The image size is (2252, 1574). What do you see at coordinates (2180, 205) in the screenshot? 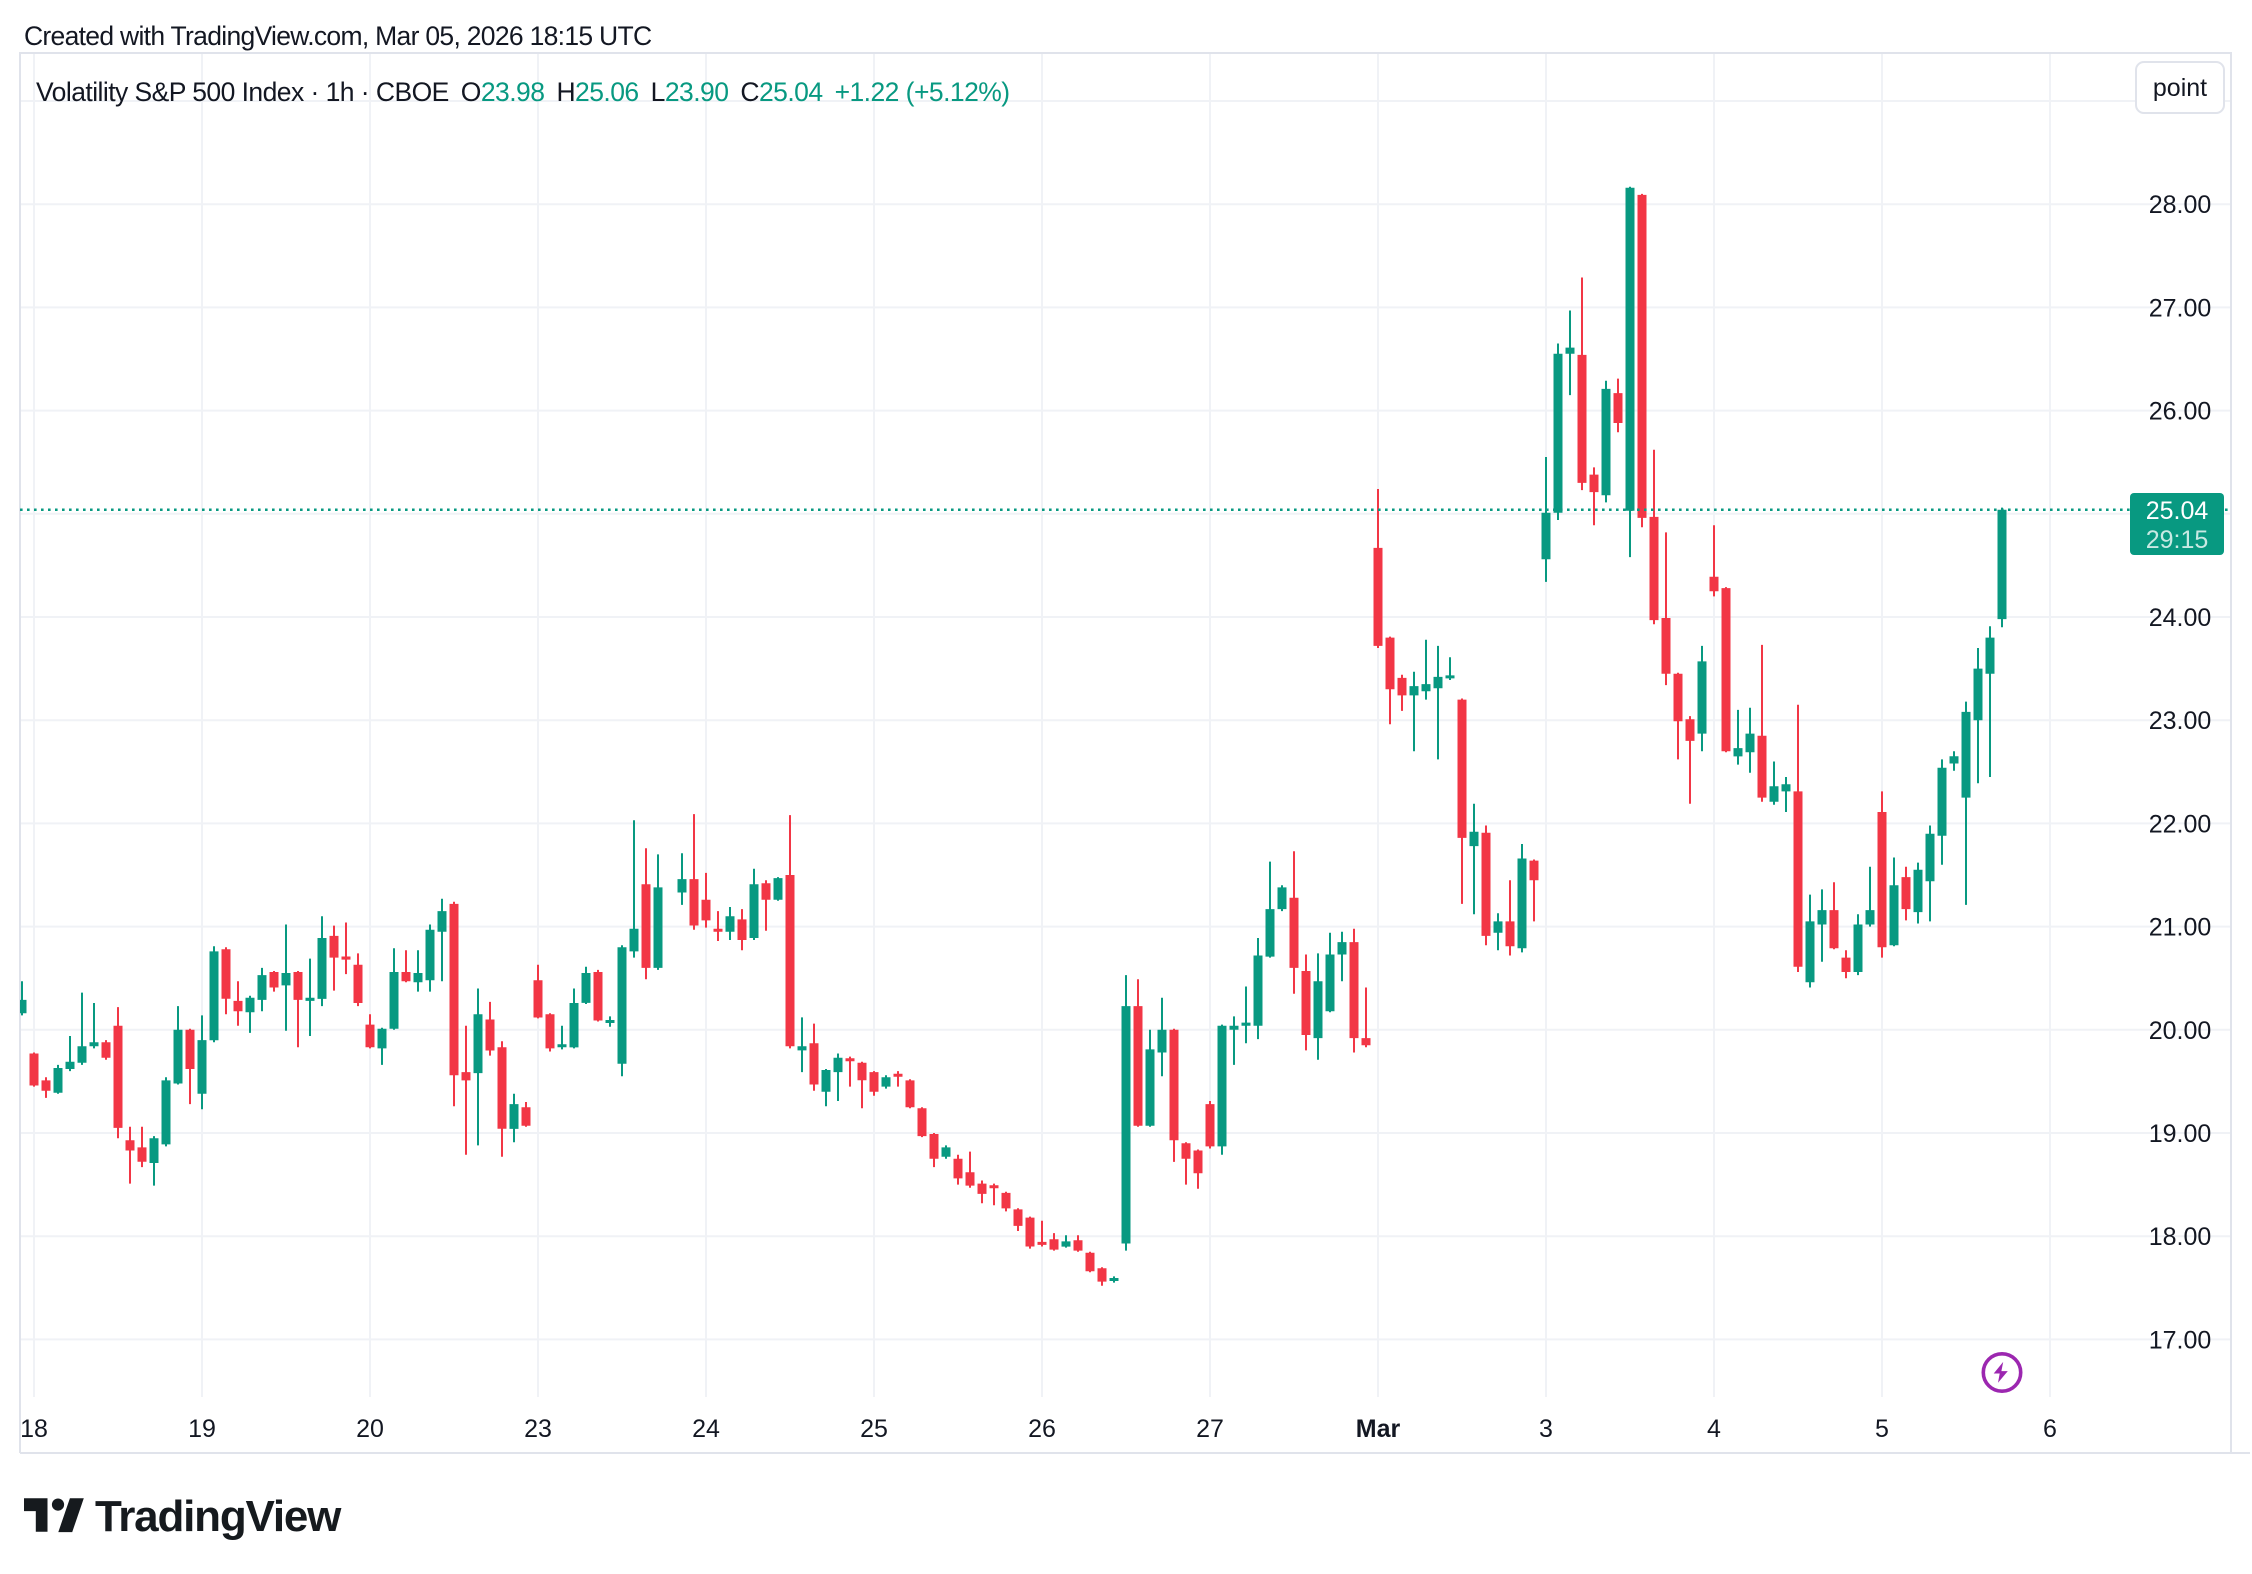
I see `svg-text: 28.00` at bounding box center [2180, 205].